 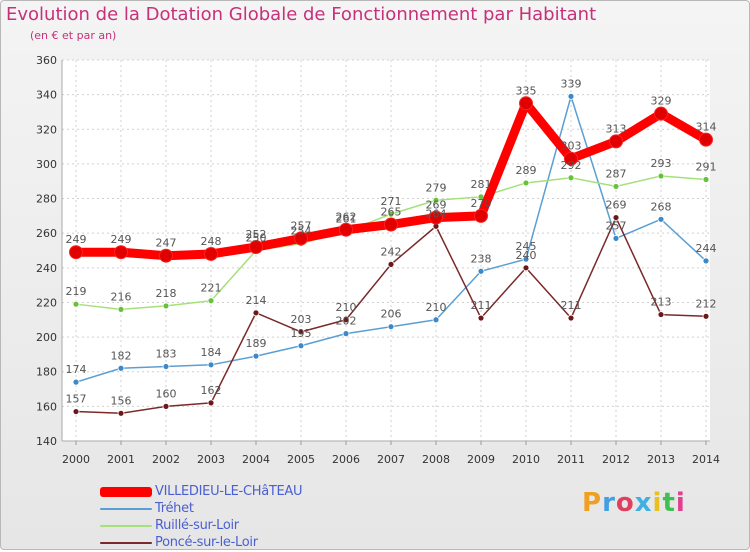 What do you see at coordinates (436, 187) in the screenshot?
I see `data-label: 279` at bounding box center [436, 187].